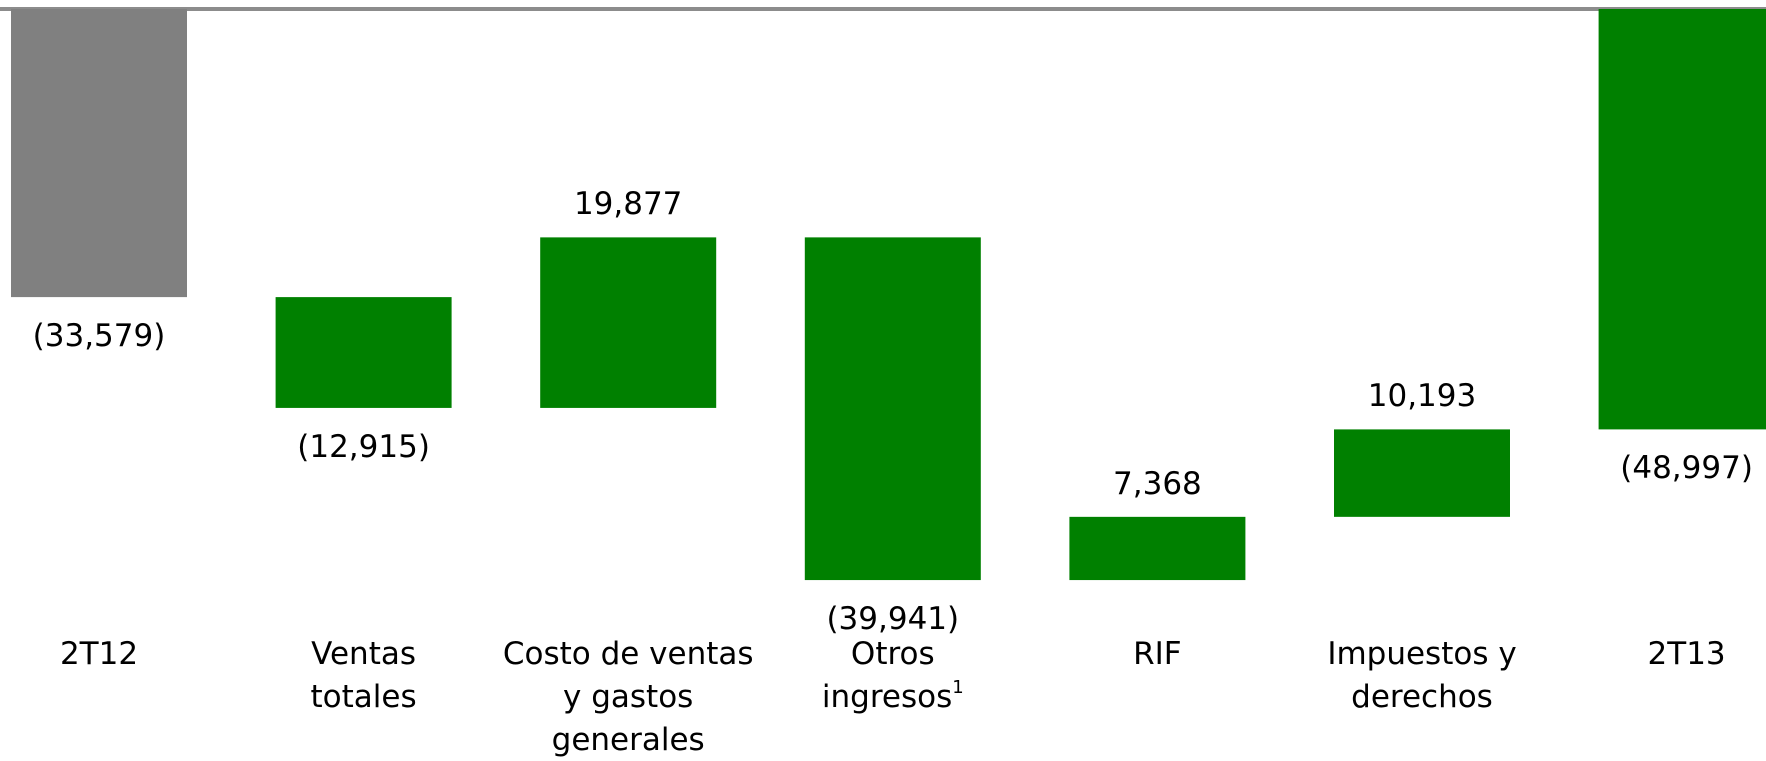 This screenshot has width=1766, height=761. What do you see at coordinates (628, 204) in the screenshot?
I see `value-label: 19,877` at bounding box center [628, 204].